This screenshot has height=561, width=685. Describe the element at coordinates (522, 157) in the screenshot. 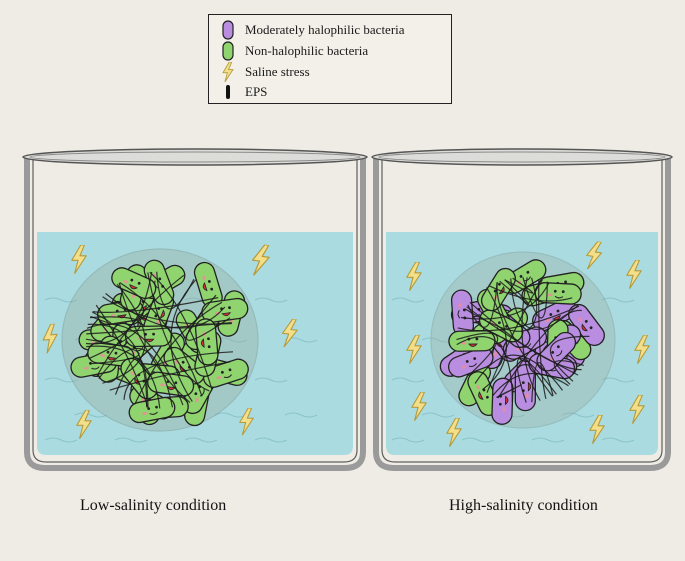

I see `rim-high` at that location.